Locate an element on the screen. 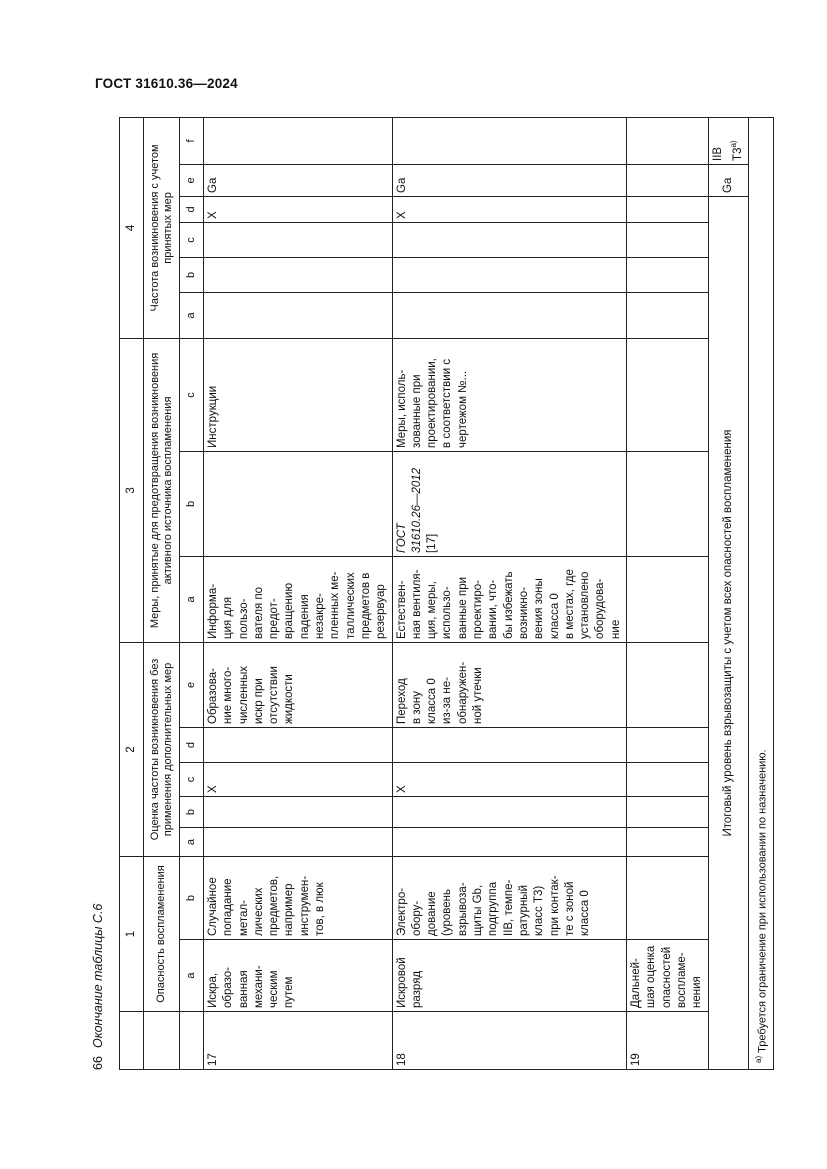 The image size is (827, 1169). group-number: 1 is located at coordinates (131, 934).